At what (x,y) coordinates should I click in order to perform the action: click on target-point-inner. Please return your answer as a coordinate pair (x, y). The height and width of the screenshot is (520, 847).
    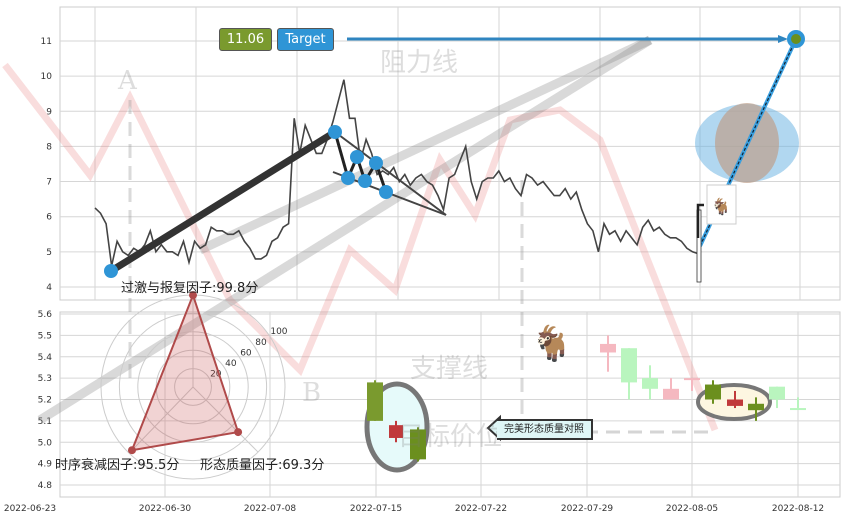
    Looking at the image, I should click on (796, 39).